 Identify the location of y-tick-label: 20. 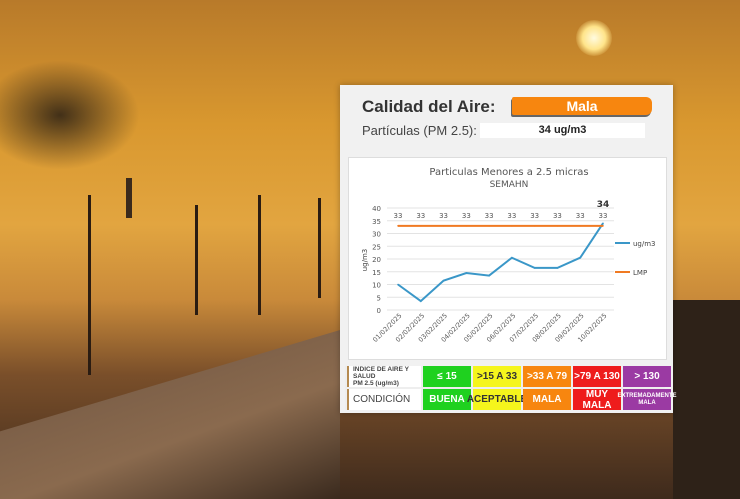
(376, 260).